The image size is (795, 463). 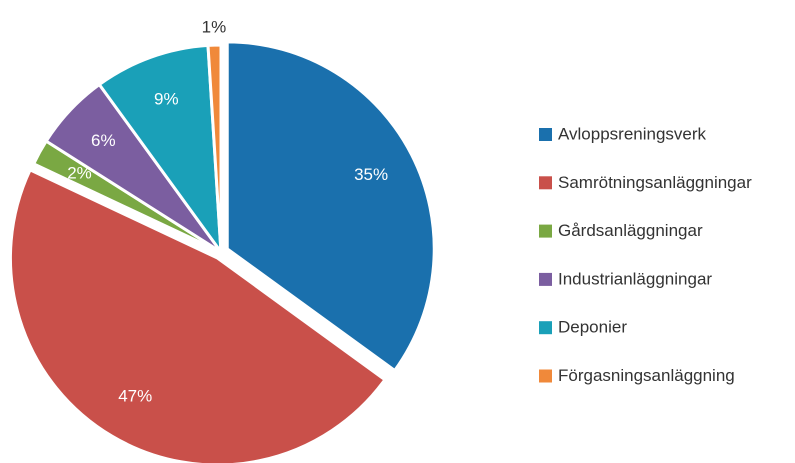 I want to click on legend-label: Gårdsanläggningar, so click(x=630, y=230).